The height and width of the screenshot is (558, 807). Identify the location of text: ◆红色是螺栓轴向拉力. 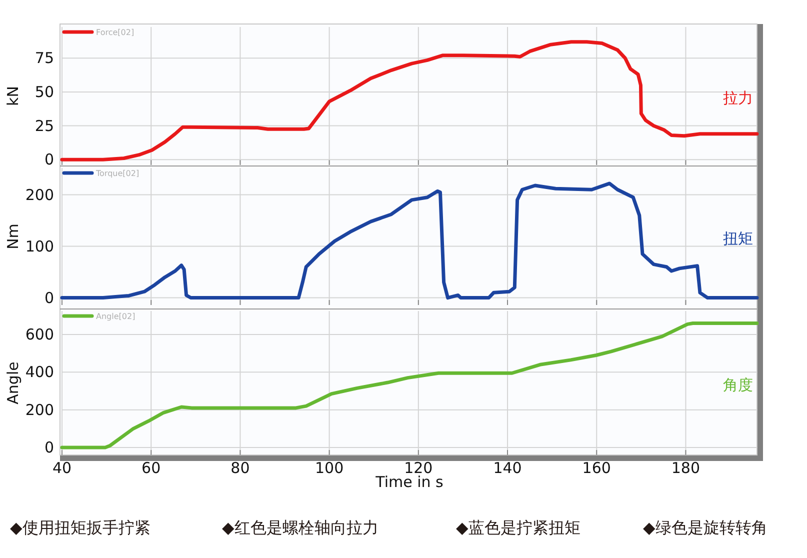
(300, 527).